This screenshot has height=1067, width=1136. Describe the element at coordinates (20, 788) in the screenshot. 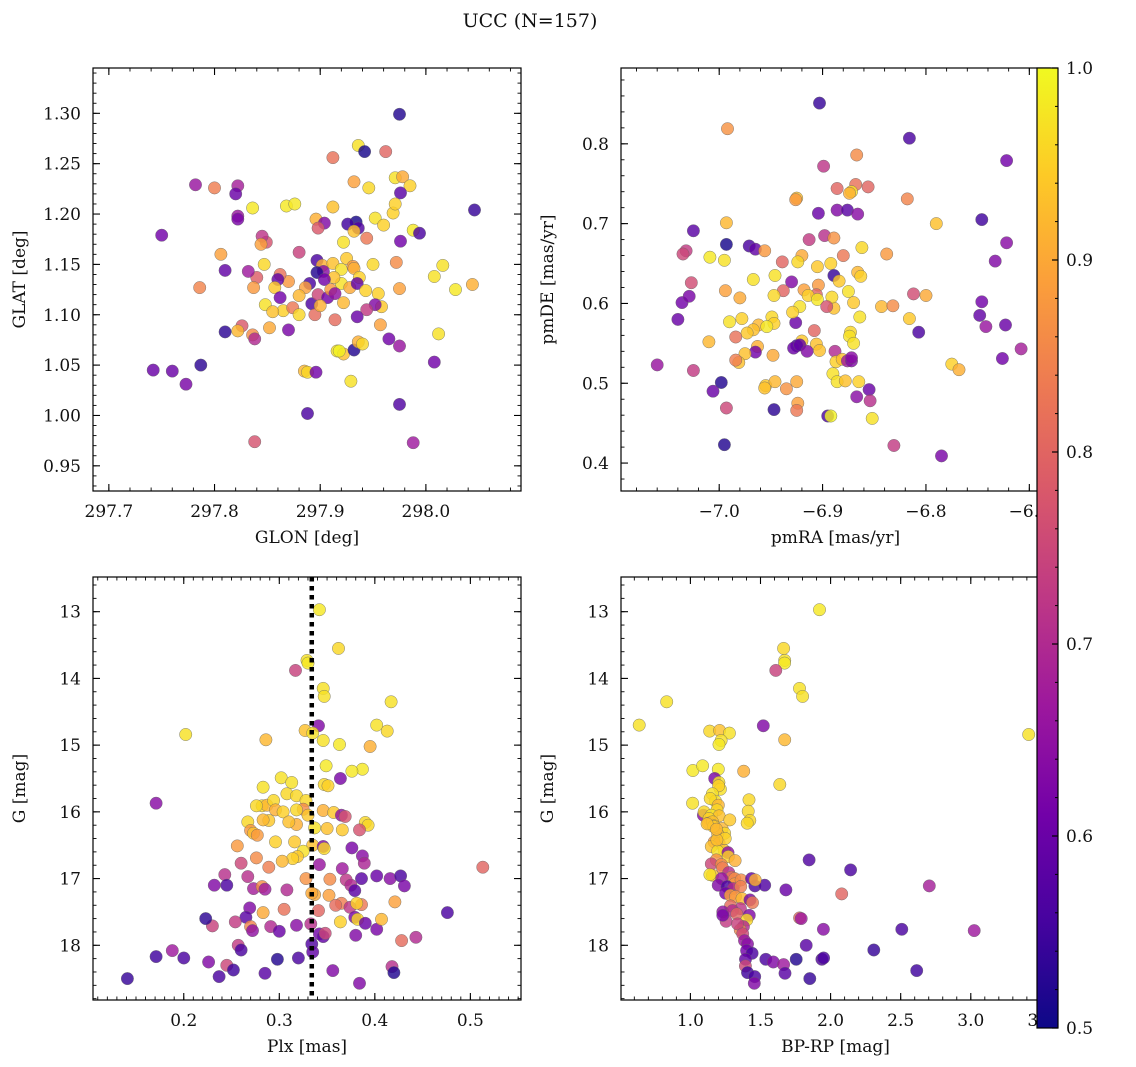

I see `y-axis-label: G [mag]` at that location.